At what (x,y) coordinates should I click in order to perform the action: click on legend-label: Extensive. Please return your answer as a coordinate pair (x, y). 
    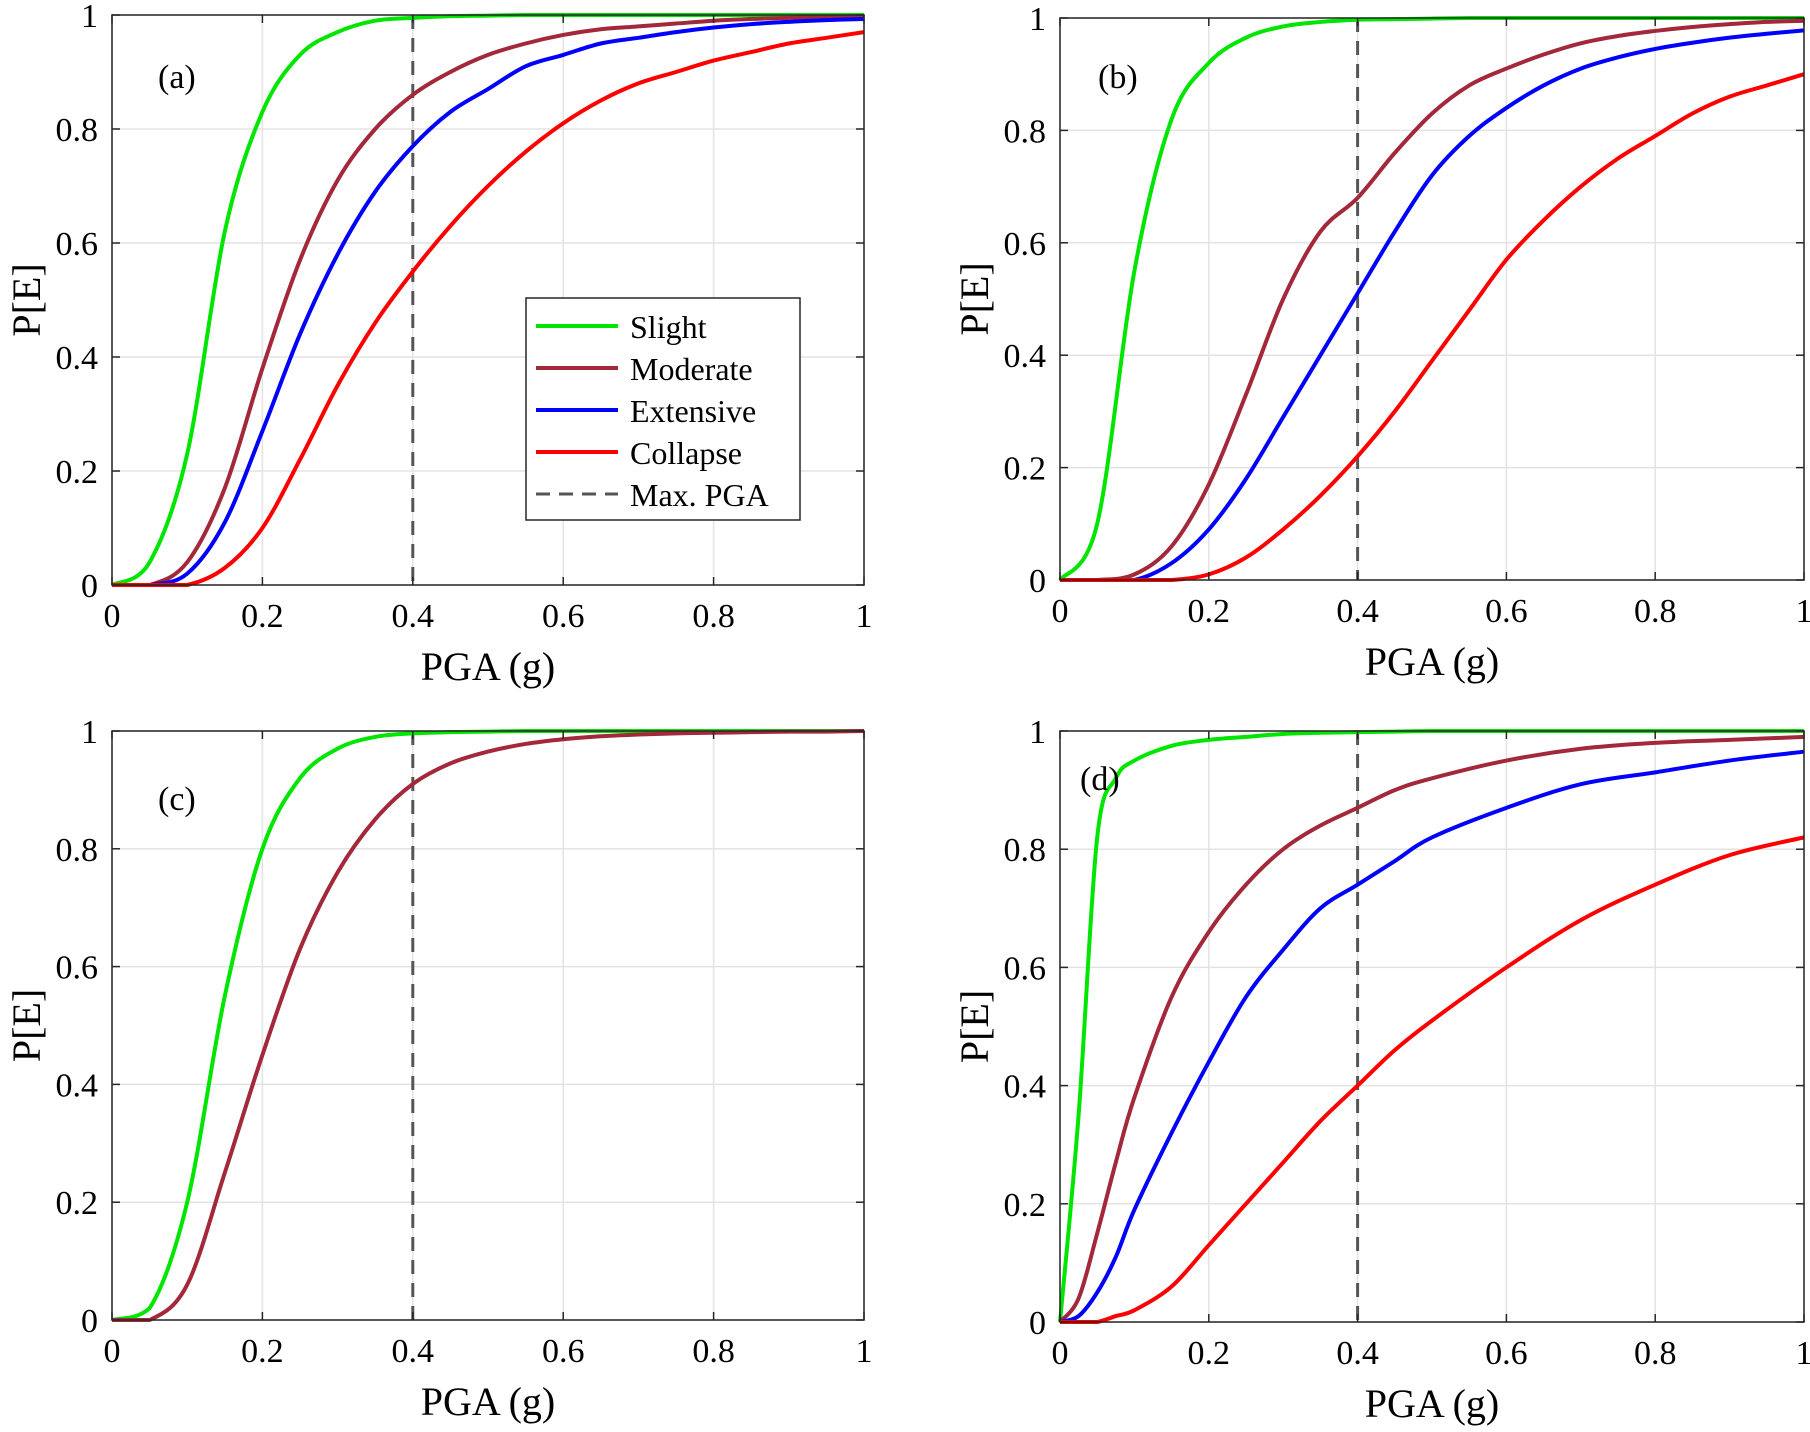
    Looking at the image, I should click on (693, 411).